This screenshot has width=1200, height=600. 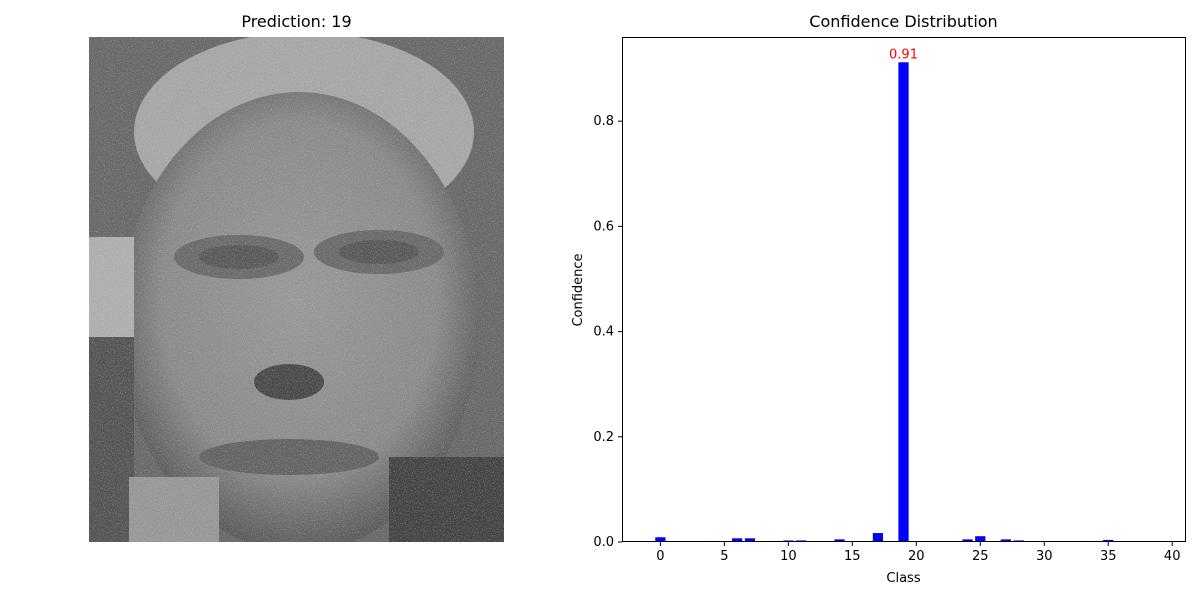 I want to click on prediction-title: Prediction: 19, so click(x=296, y=21).